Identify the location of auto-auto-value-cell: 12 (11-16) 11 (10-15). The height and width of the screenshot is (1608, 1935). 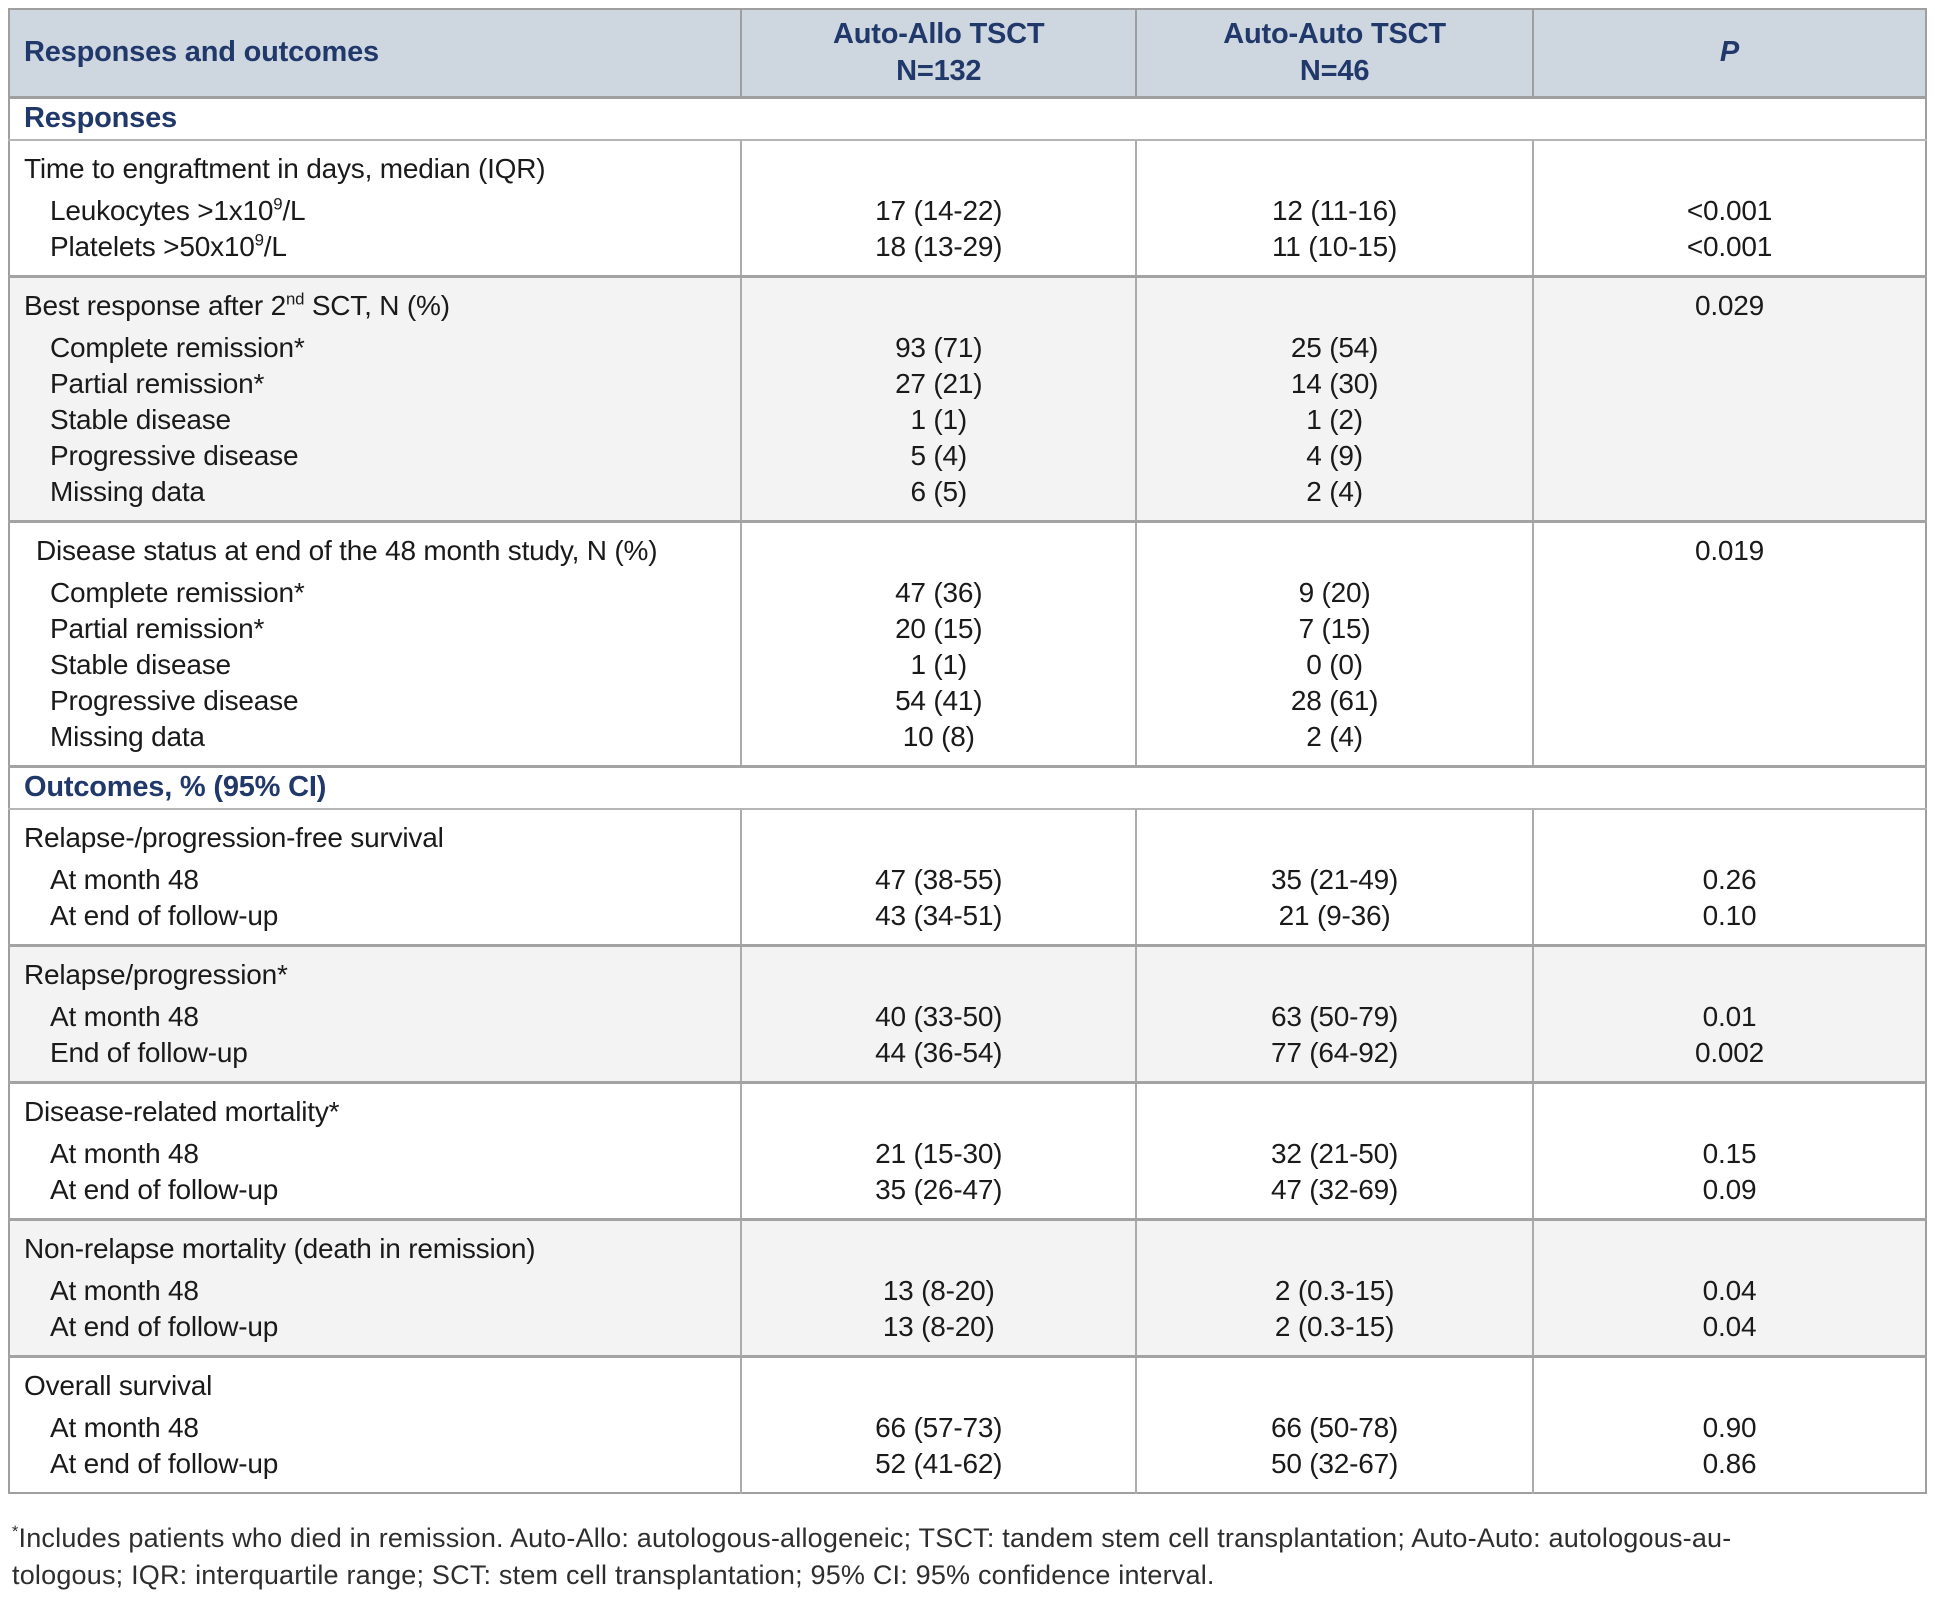
(1334, 208).